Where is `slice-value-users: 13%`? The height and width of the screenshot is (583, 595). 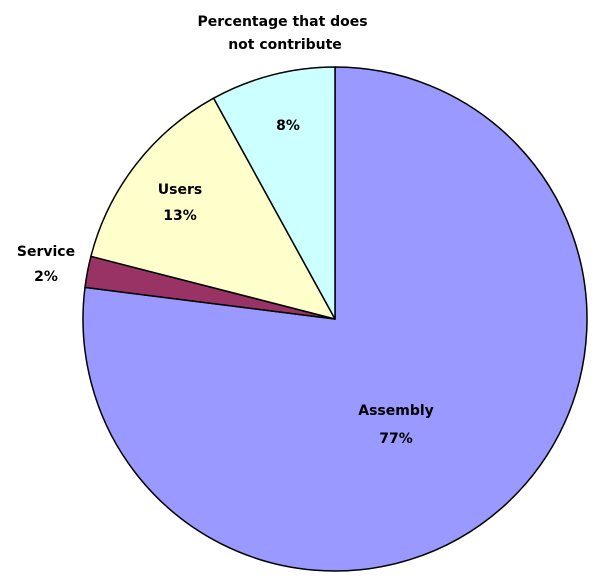 slice-value-users: 13% is located at coordinates (180, 216).